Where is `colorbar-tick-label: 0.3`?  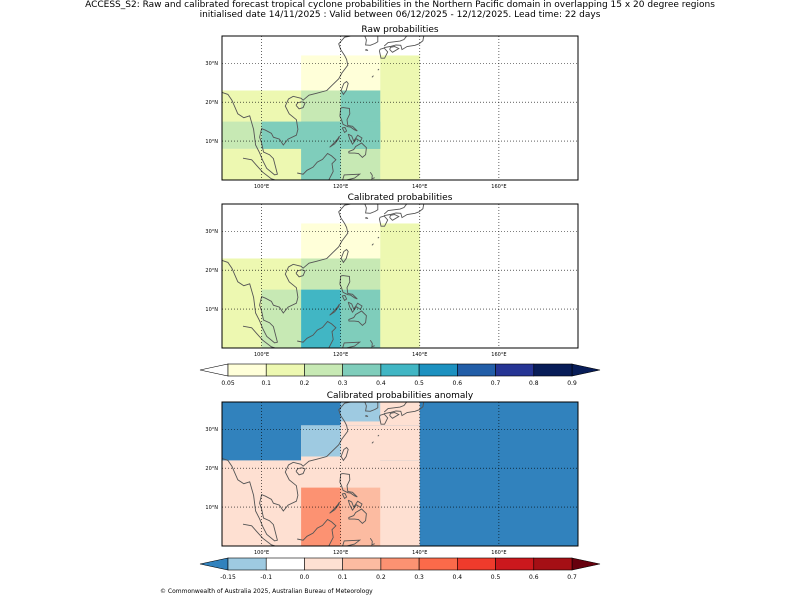 colorbar-tick-label: 0.3 is located at coordinates (419, 577).